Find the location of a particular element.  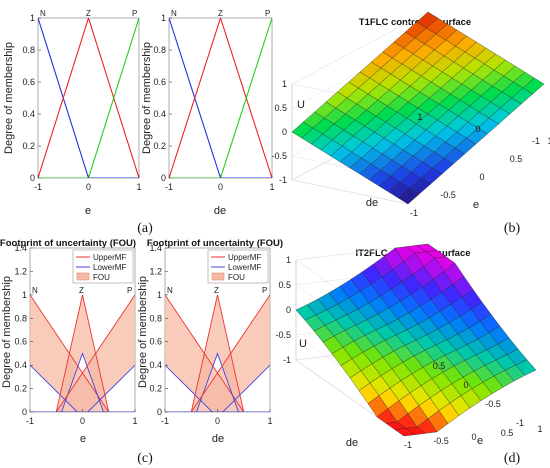

ylabel-c2: Degree of membership is located at coordinates (143, 332).